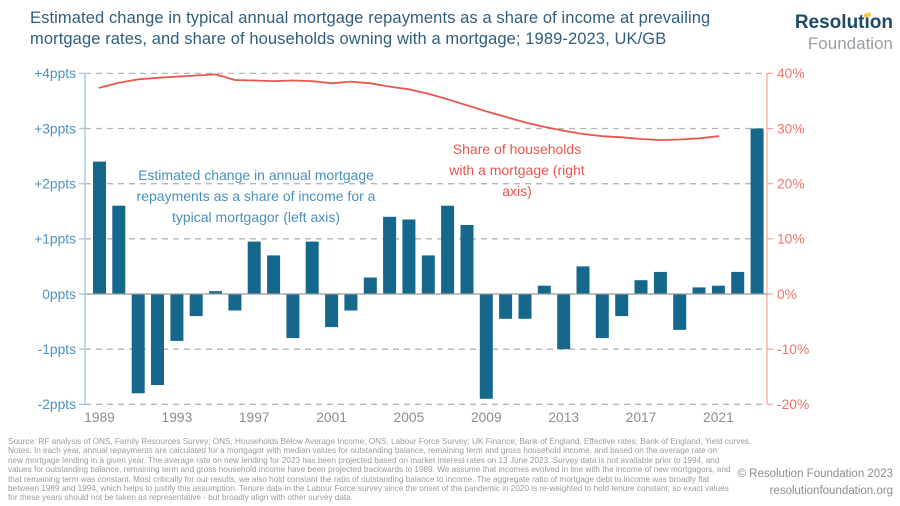 This screenshot has width=900, height=506. Describe the element at coordinates (850, 43) in the screenshot. I see `logo-wordmark-foundation: Foundation` at that location.